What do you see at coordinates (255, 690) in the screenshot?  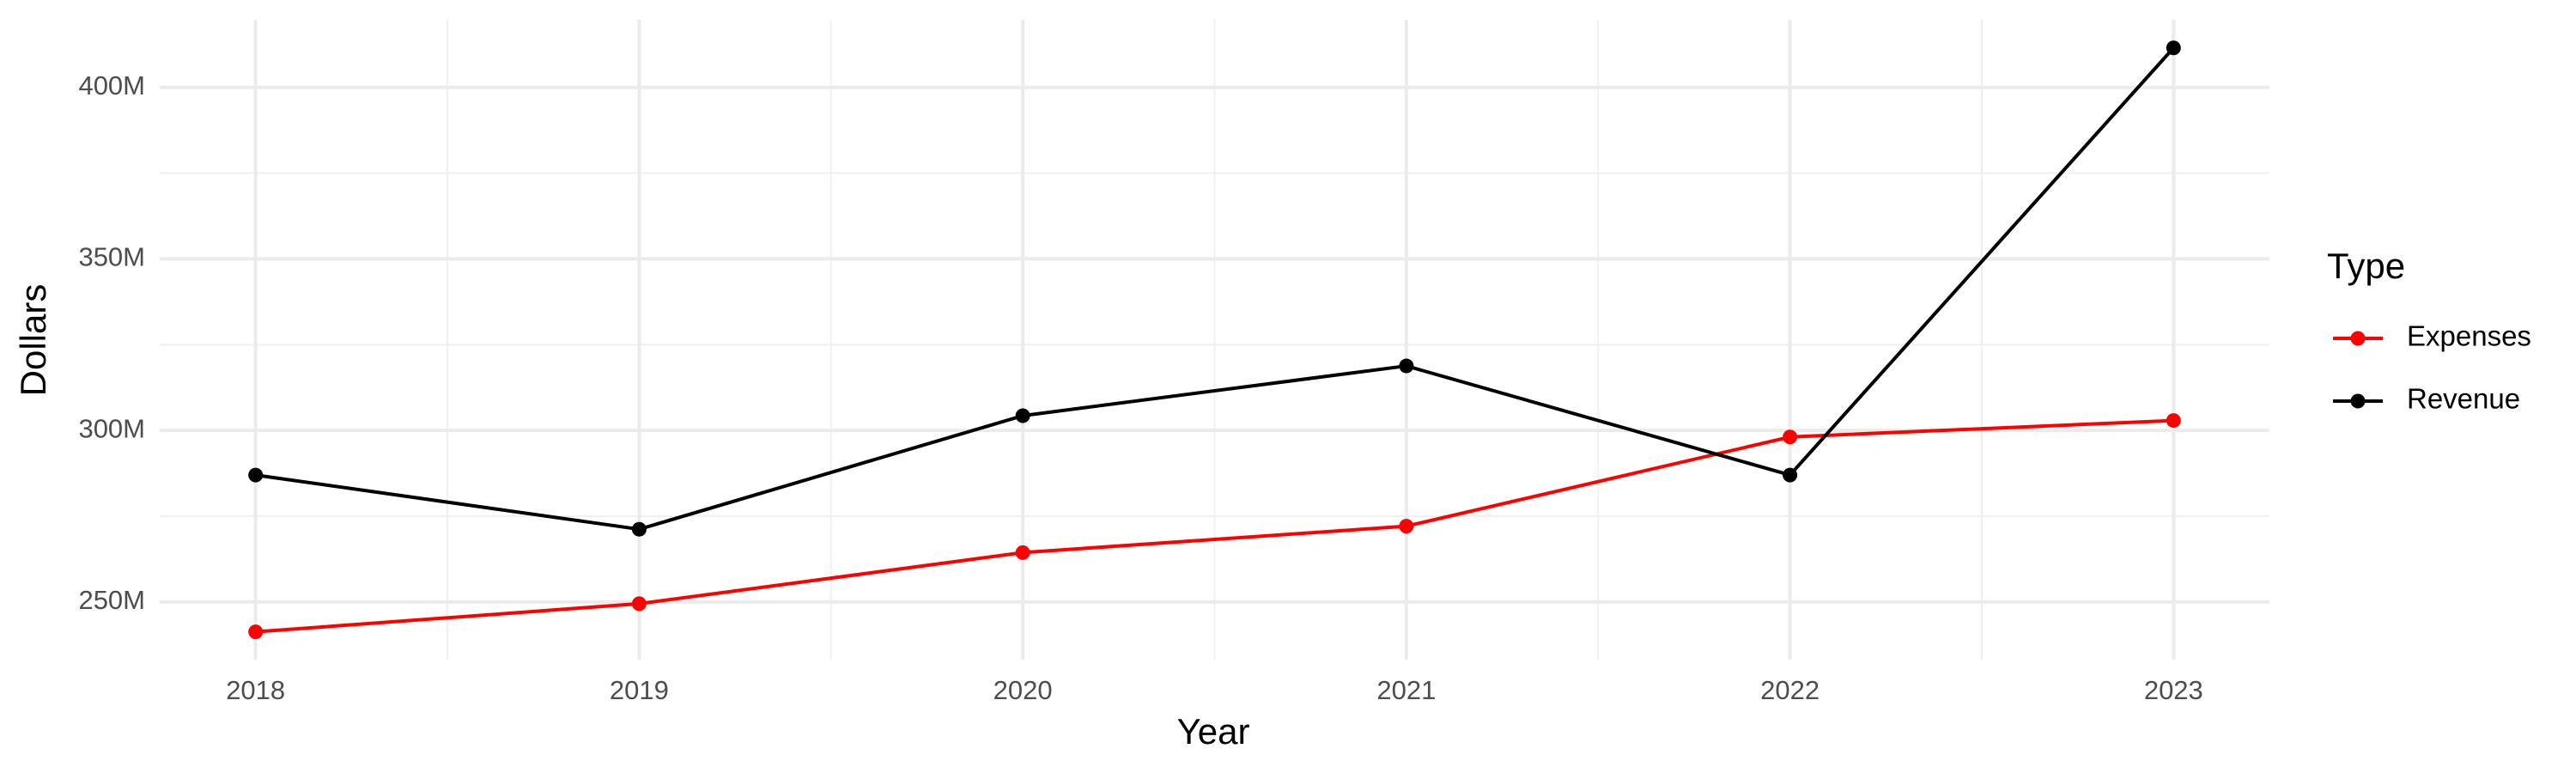 I see `x-tick-label: 2018` at bounding box center [255, 690].